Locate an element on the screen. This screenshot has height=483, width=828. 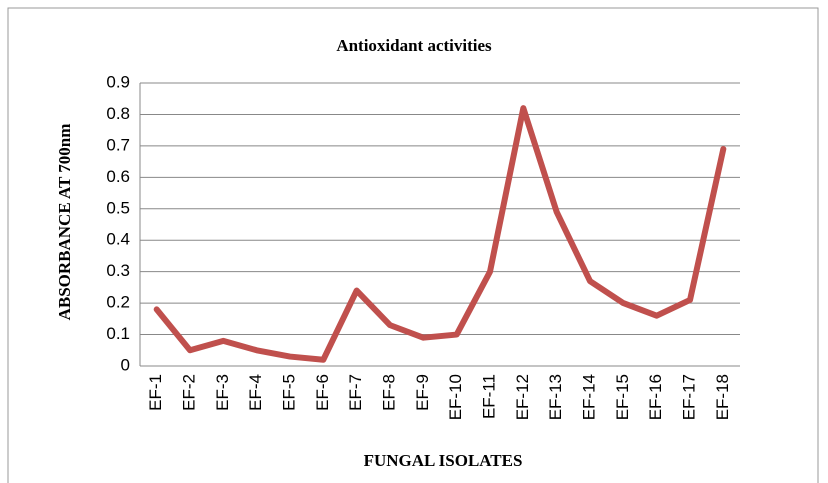
chart-title: Antioxidant activities is located at coordinates (414, 45).